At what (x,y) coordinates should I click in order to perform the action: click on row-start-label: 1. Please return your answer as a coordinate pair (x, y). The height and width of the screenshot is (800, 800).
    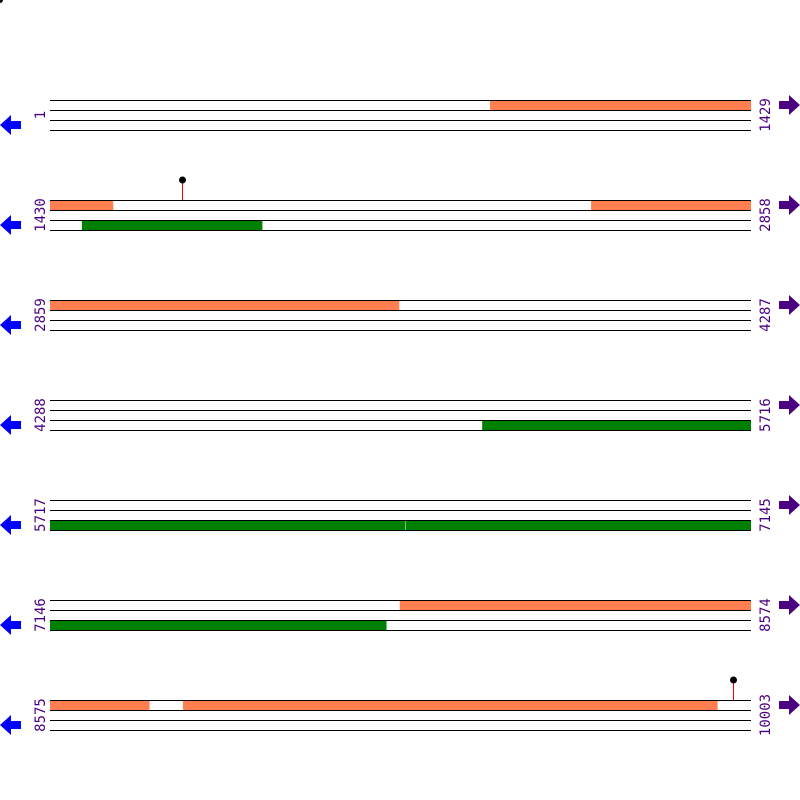
    Looking at the image, I should click on (41, 115).